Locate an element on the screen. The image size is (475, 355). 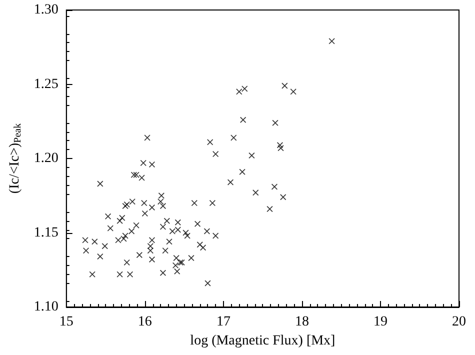
y-tick-label: 1.30 is located at coordinates (46, 10).